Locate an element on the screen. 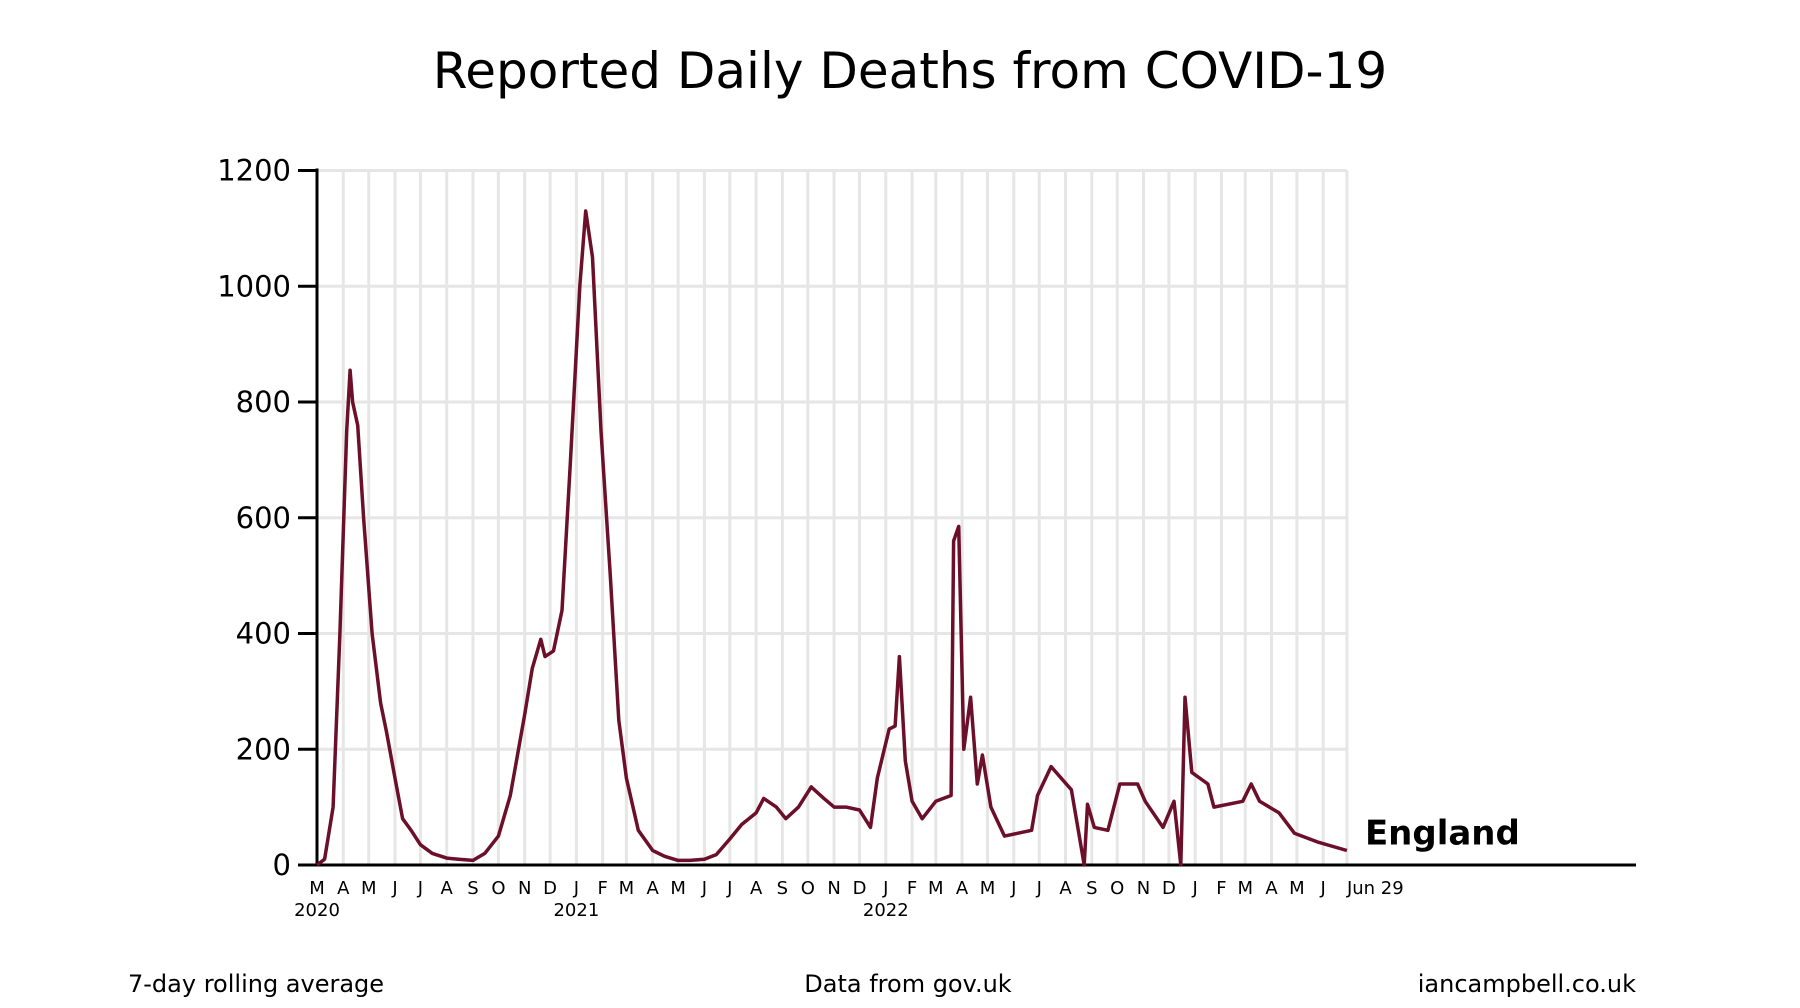 Image resolution: width=1800 pixels, height=1008 pixels. y-tick-label: 1200 is located at coordinates (254, 171).